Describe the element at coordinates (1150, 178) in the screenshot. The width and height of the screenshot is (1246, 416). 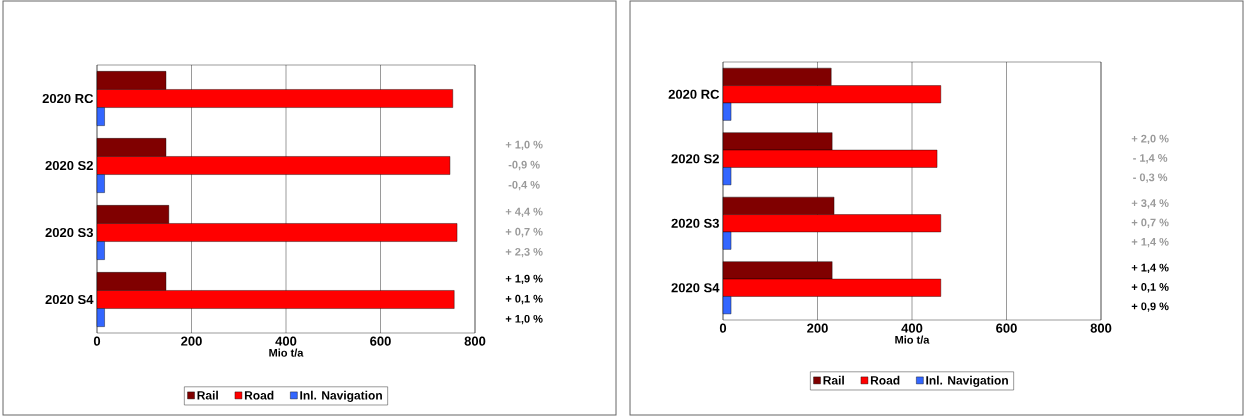
I see `text: - 0,3 %` at that location.